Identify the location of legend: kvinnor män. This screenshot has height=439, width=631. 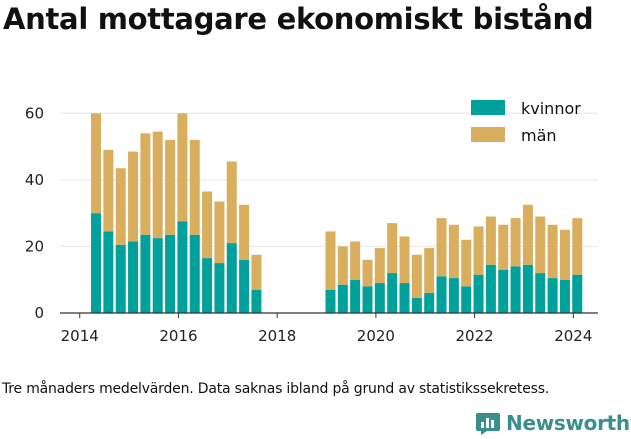
(526, 122).